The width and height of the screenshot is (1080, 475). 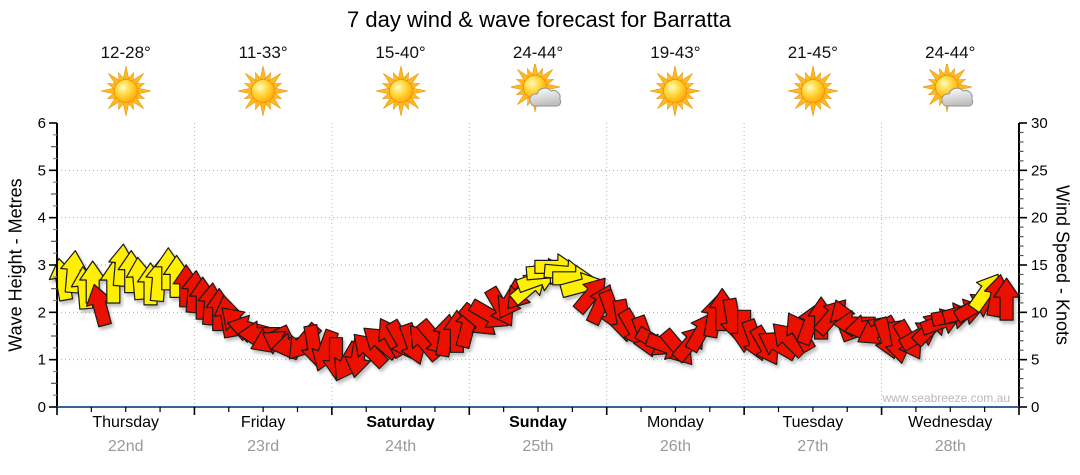 I want to click on day-name-label: Thursday, so click(x=126, y=422).